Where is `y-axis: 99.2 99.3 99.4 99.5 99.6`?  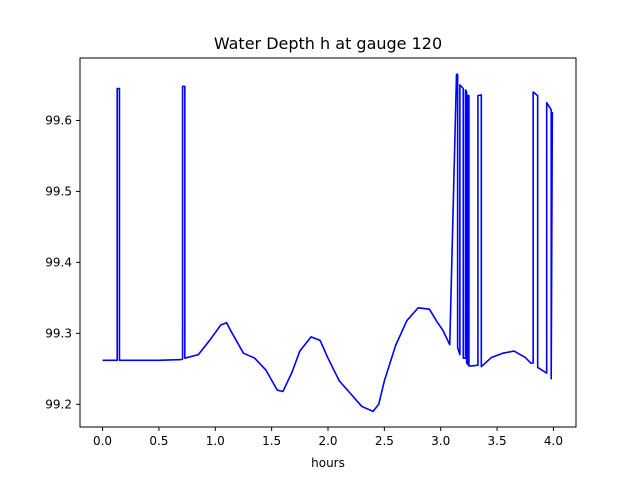 y-axis: 99.2 99.3 99.4 99.5 99.6 is located at coordinates (62, 262).